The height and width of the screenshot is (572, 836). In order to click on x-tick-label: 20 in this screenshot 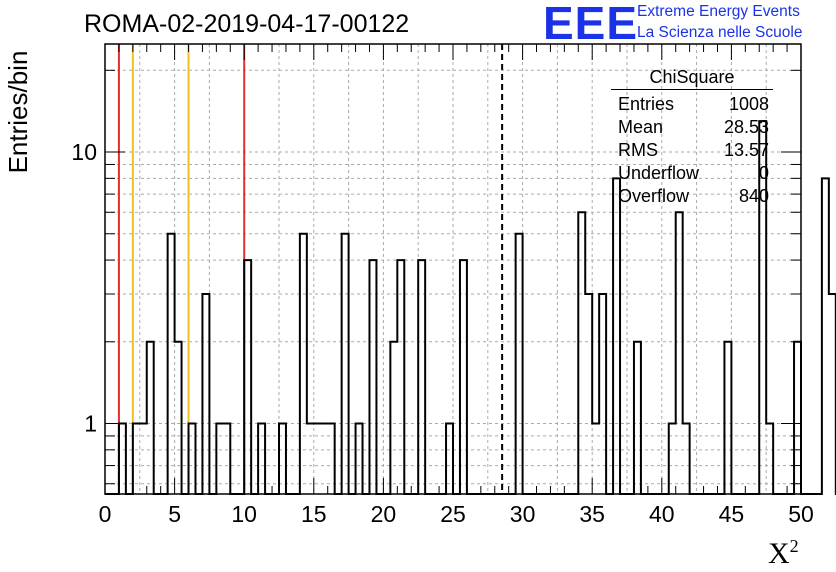, I will do `click(384, 514)`.